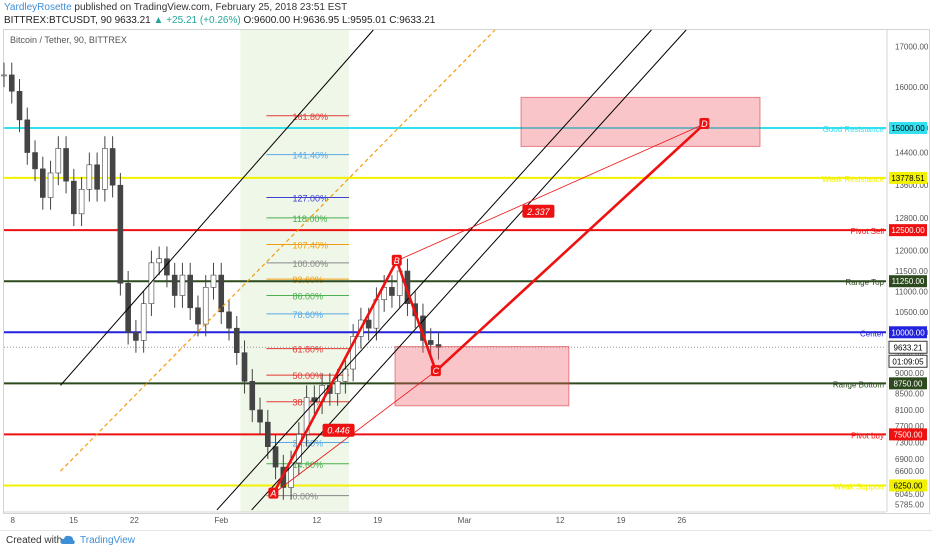 The height and width of the screenshot is (551, 932). I want to click on ratio-badge, so click(538, 211).